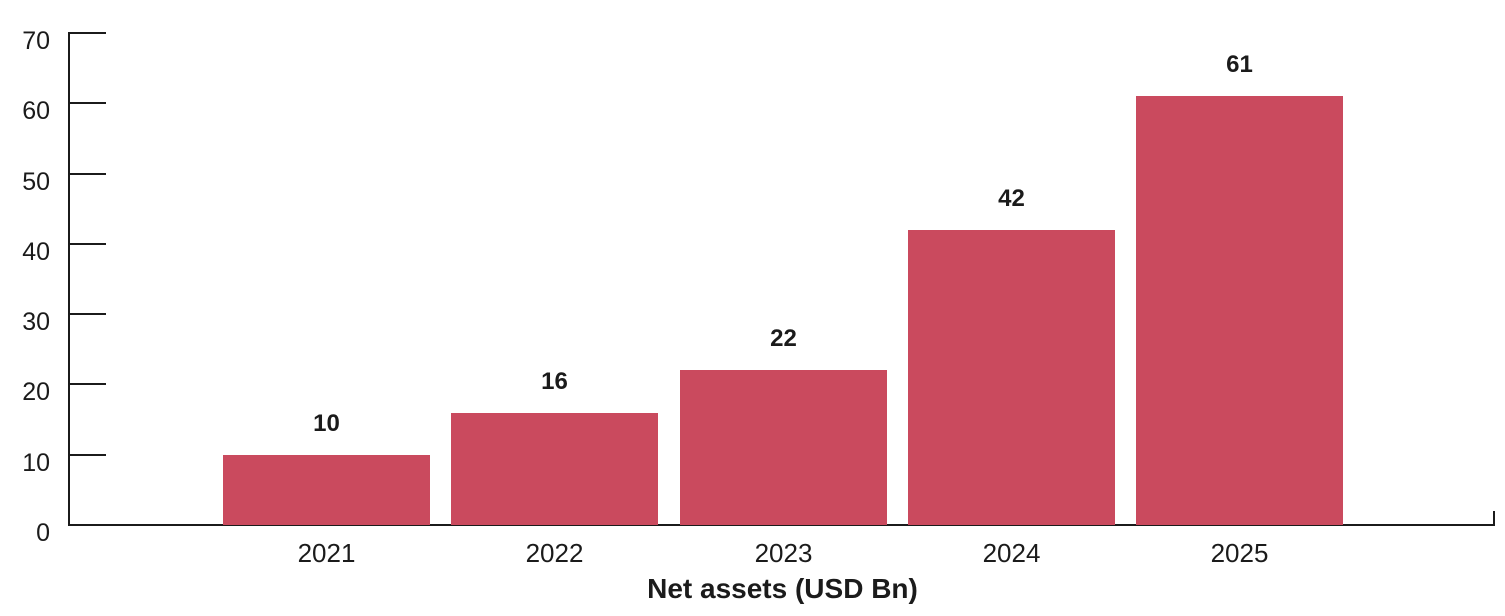 The image size is (1505, 616). Describe the element at coordinates (782, 588) in the screenshot. I see `x-axis-title: Net assets (USD Bn)` at that location.